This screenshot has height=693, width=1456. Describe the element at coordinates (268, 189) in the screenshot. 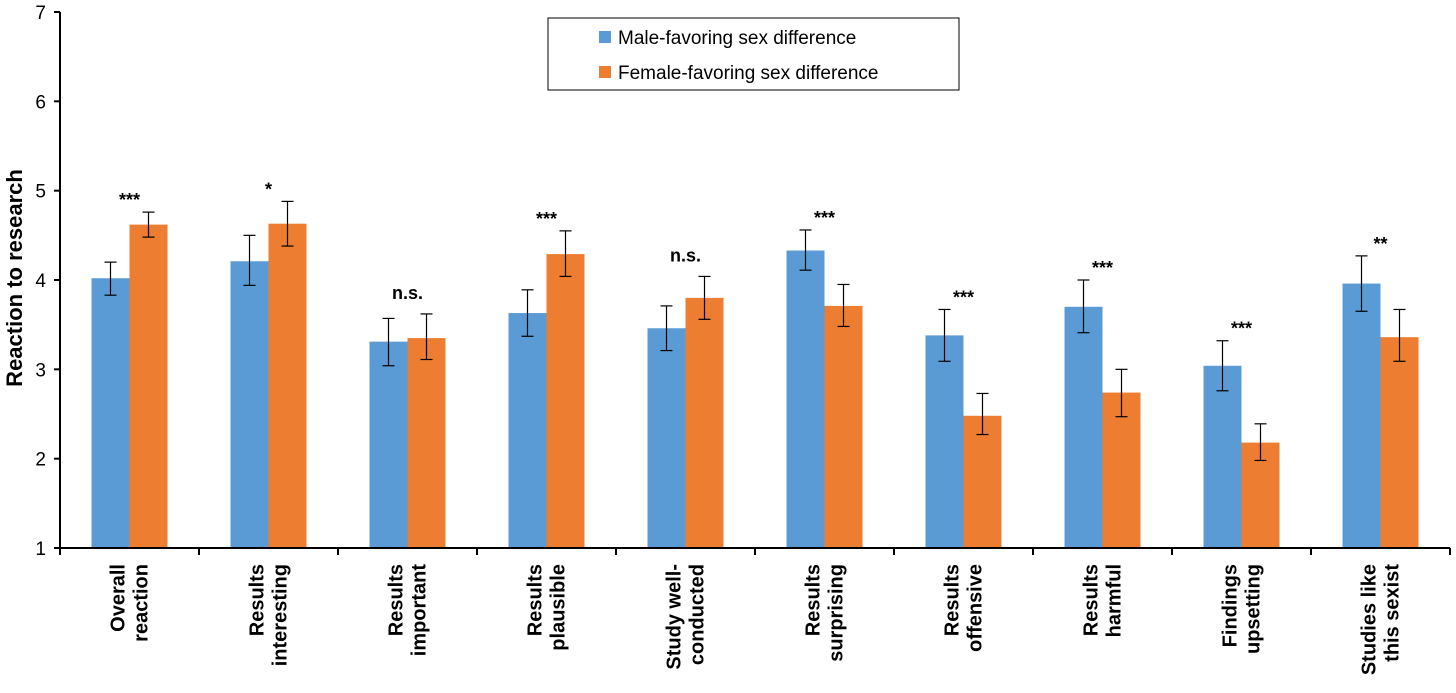

I see `significance-label: *` at that location.